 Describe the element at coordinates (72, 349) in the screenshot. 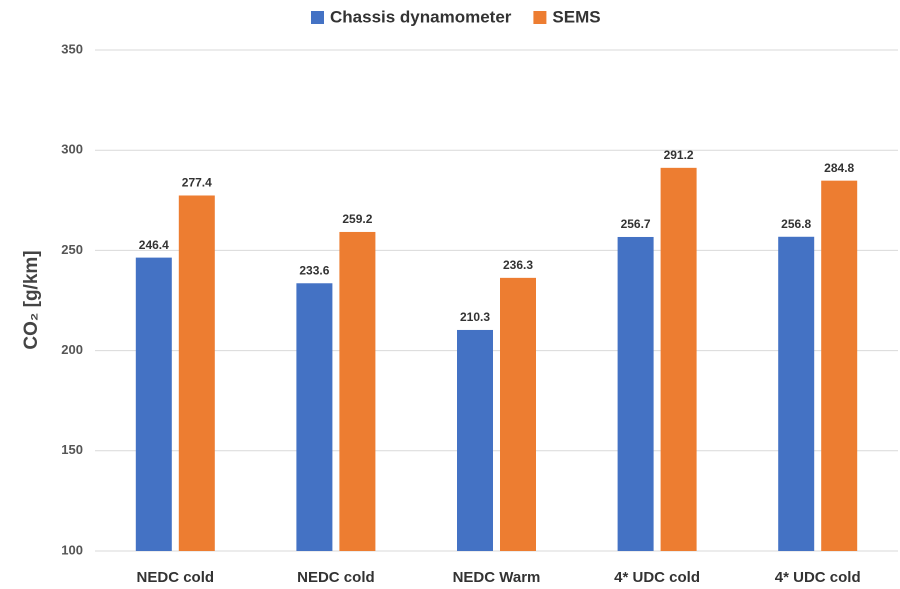

I see `y-tick-label: 200` at that location.